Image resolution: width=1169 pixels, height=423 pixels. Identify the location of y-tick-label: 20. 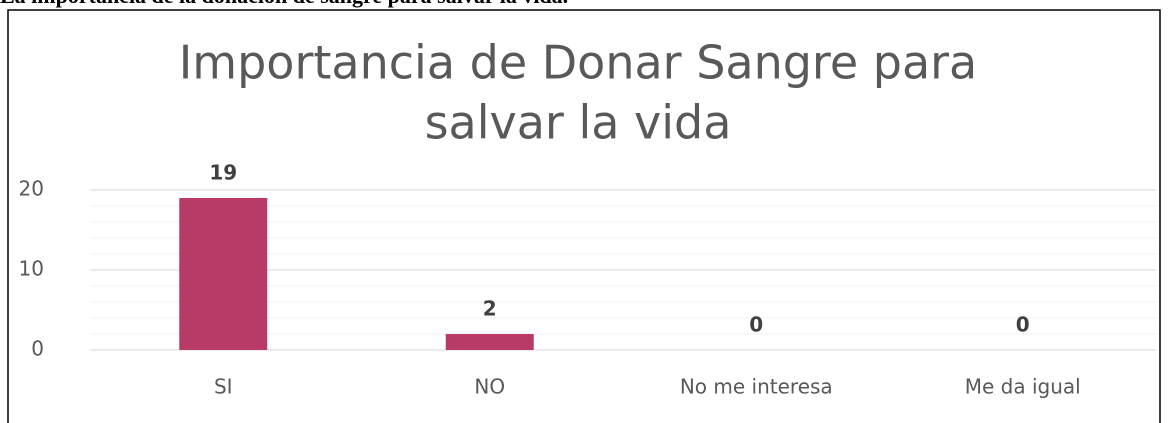
(31, 189).